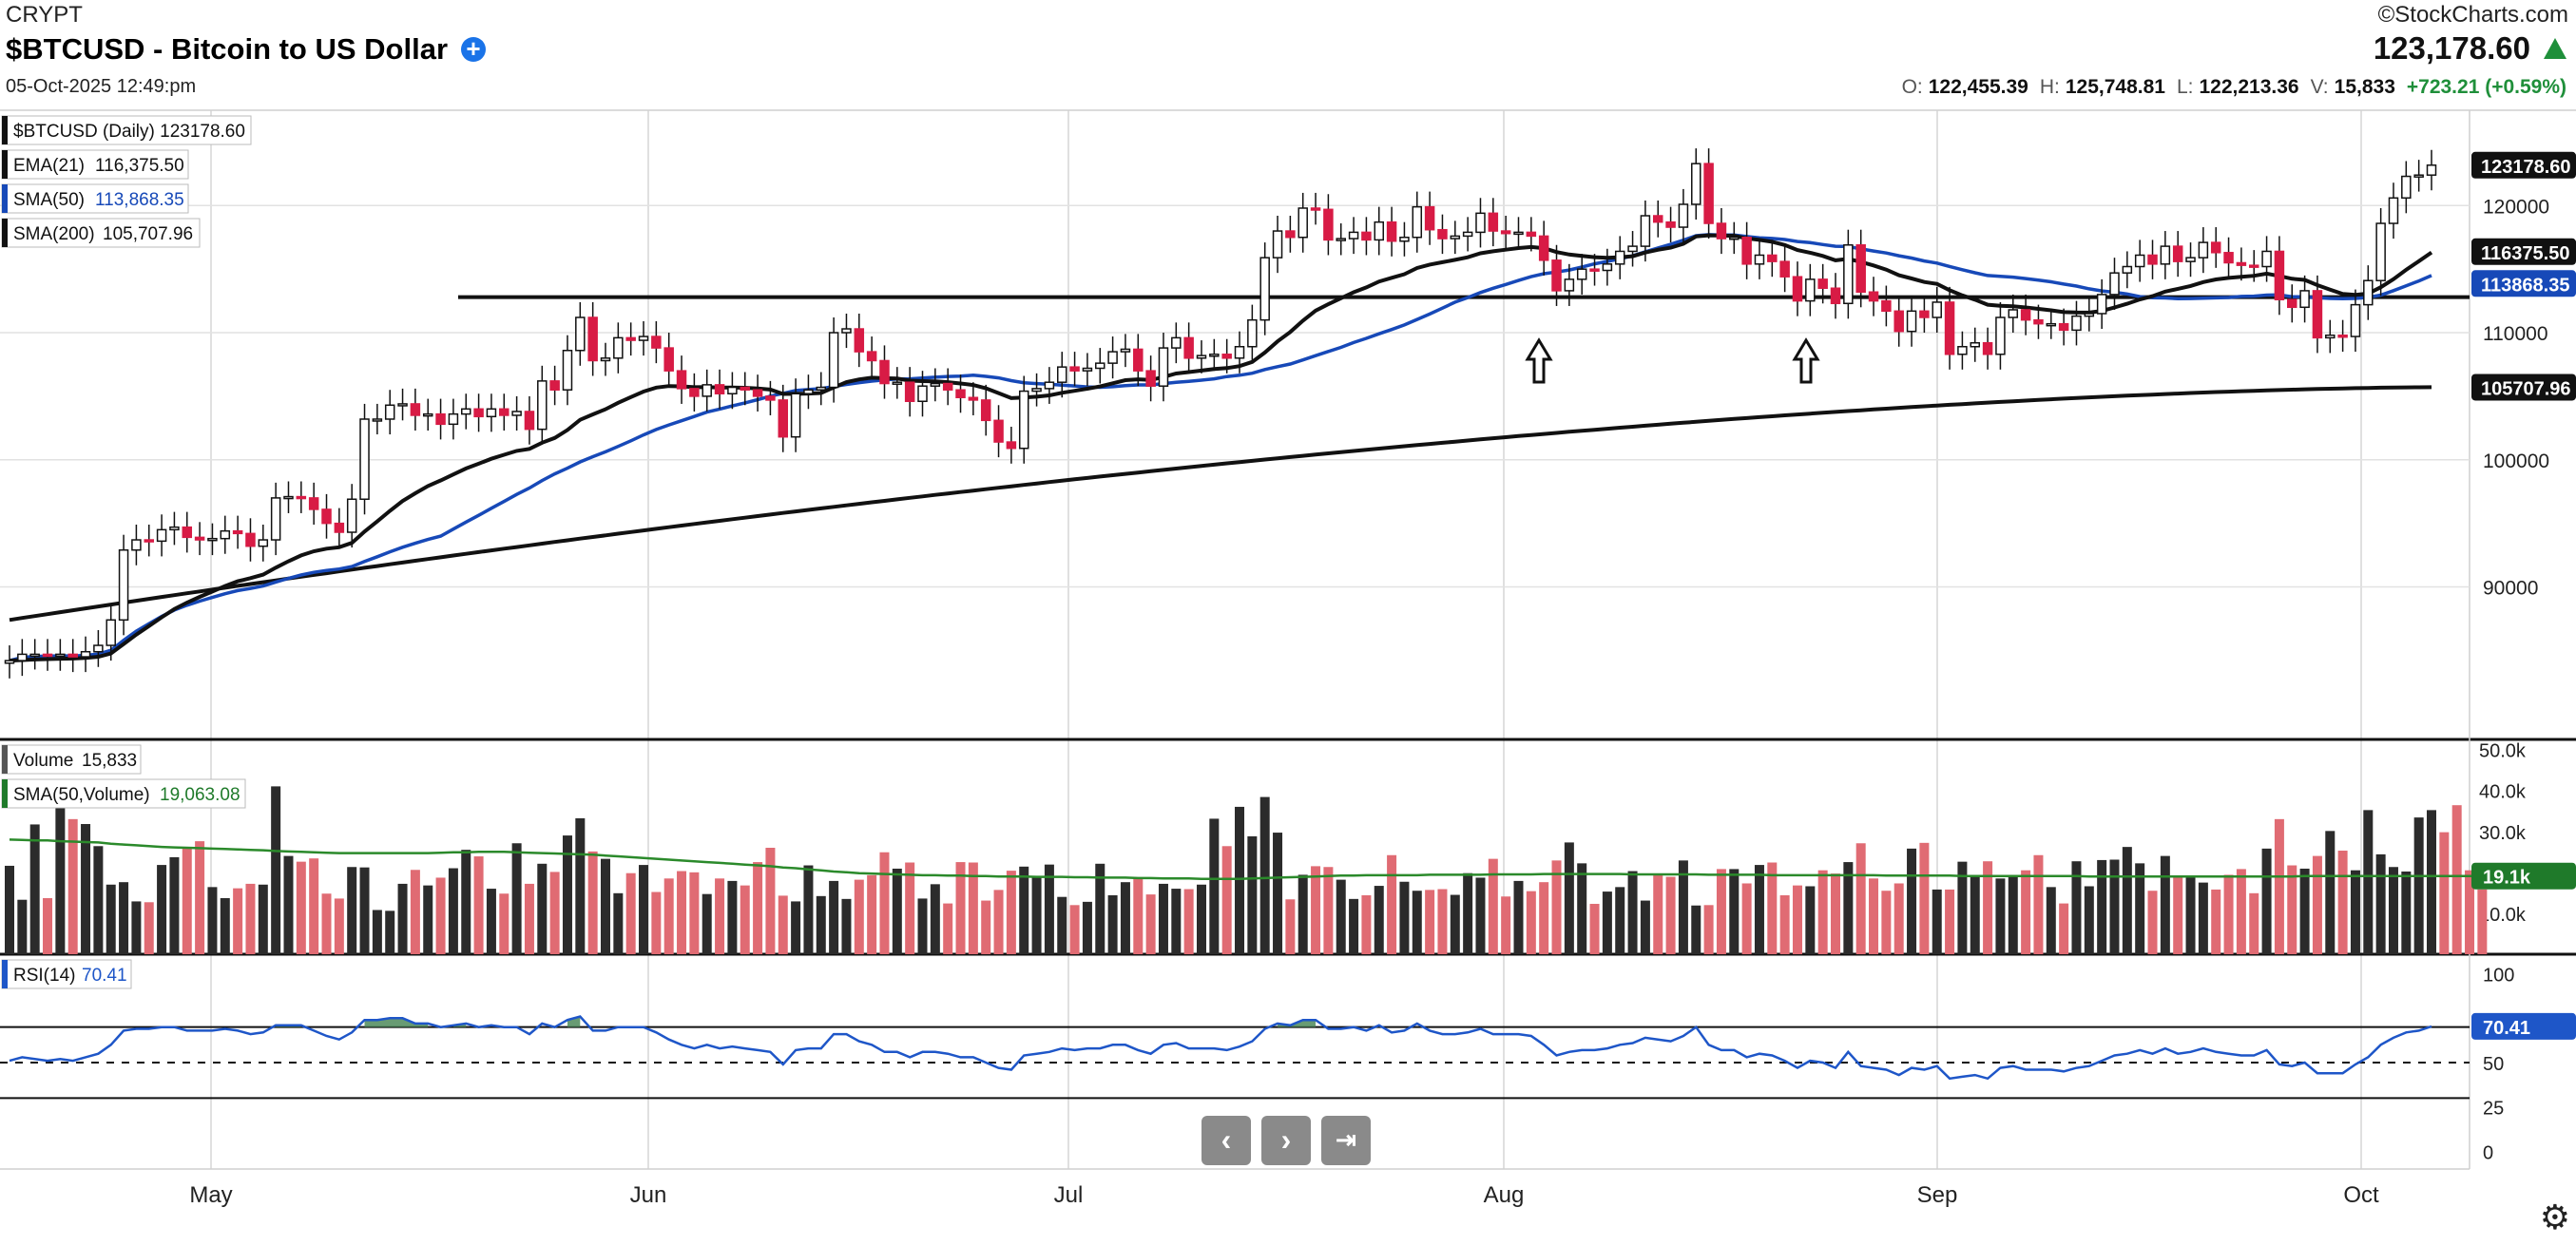  I want to click on plus-circle-icon: +, so click(473, 49).